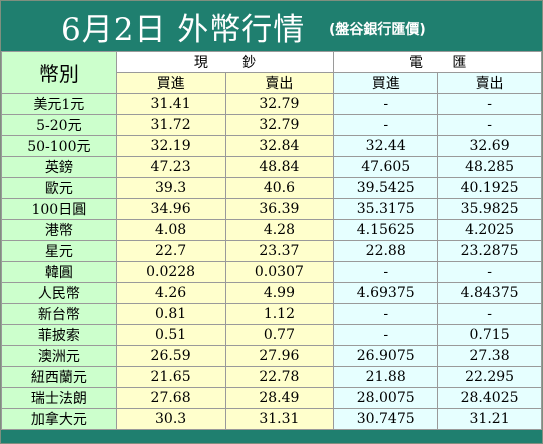 The height and width of the screenshot is (444, 543). Describe the element at coordinates (279, 356) in the screenshot. I see `cash-sell-rate: 27.96` at that location.